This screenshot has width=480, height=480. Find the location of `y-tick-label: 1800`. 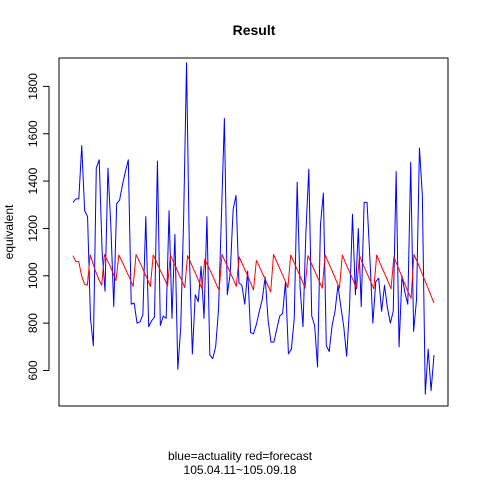

y-tick-label: 1800 is located at coordinates (33, 86).